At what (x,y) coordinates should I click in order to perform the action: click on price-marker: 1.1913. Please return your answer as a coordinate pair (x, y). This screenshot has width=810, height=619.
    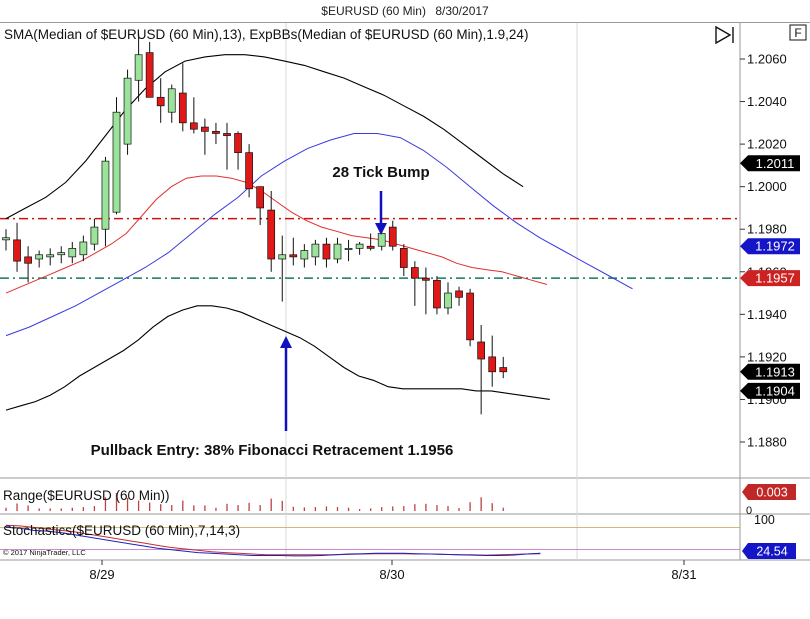
    Looking at the image, I should click on (770, 371).